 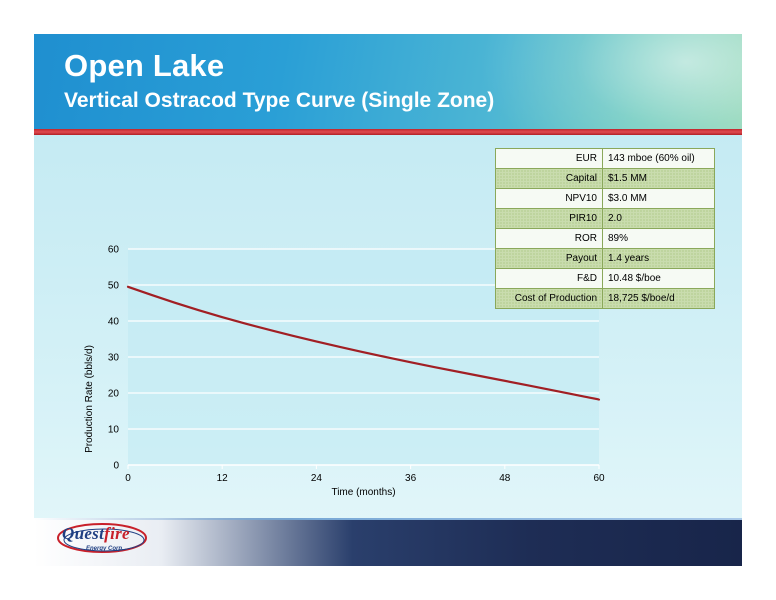 I want to click on metrics-row: NPV10 $3.0 MM, so click(x=605, y=198).